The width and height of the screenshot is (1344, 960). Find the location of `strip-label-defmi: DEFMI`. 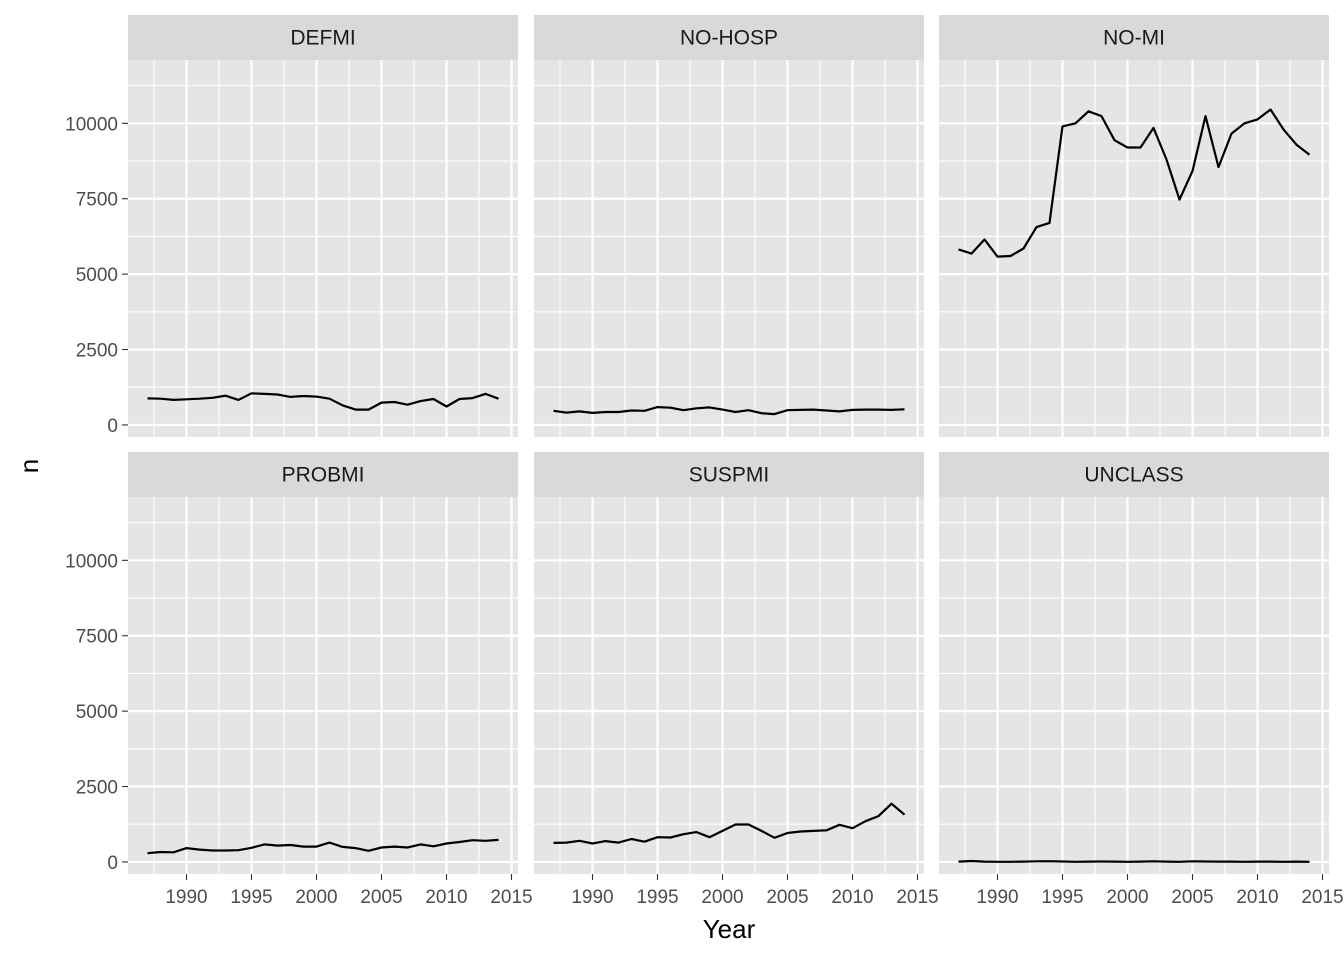

strip-label-defmi: DEFMI is located at coordinates (322, 38).